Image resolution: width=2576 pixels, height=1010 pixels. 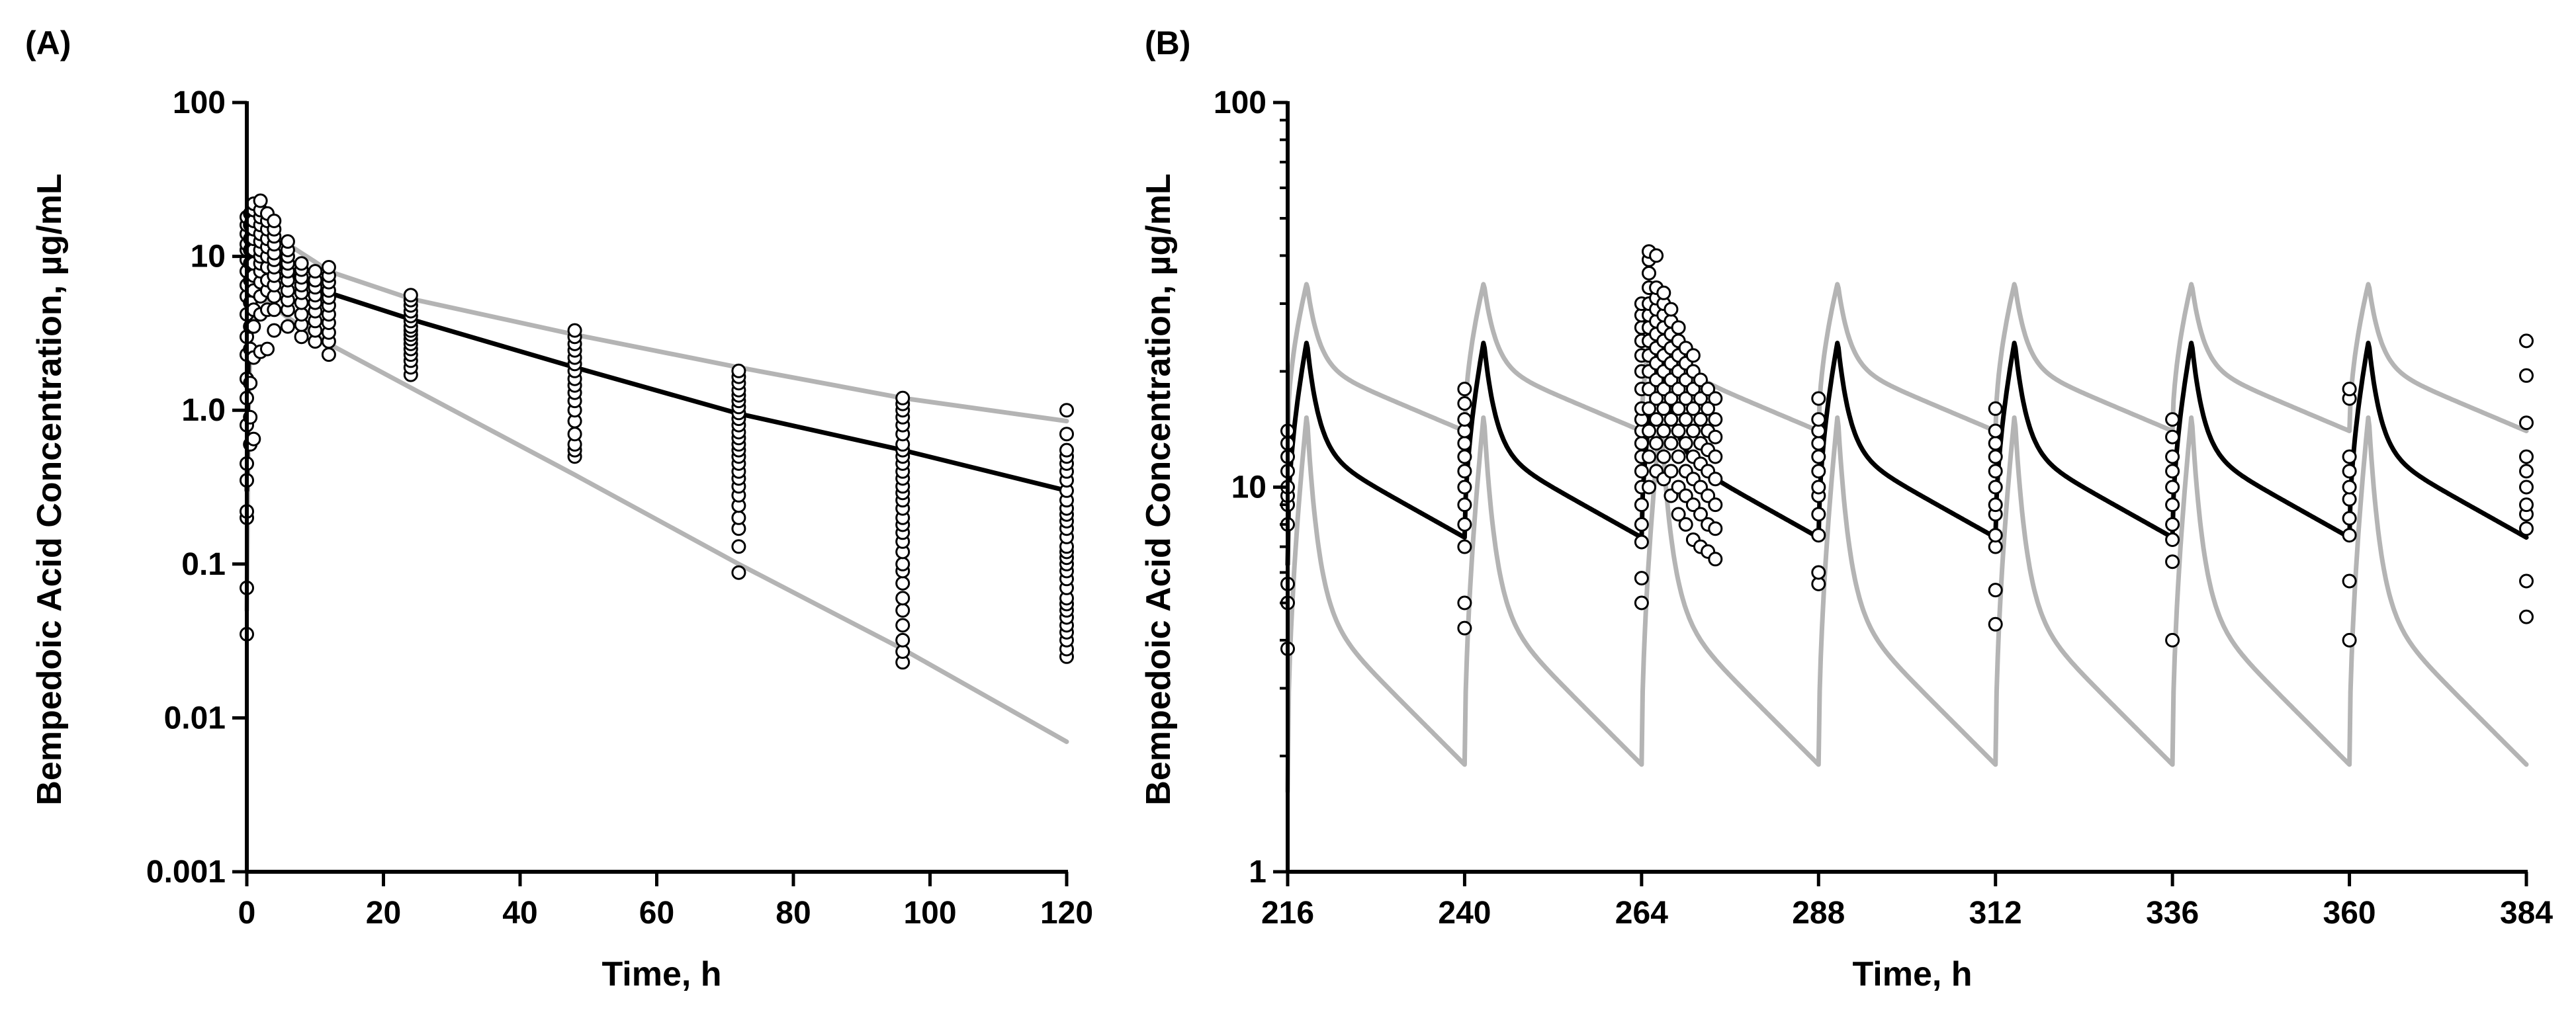 What do you see at coordinates (199, 102) in the screenshot?
I see `panel-a-y-tick-label: 100` at bounding box center [199, 102].